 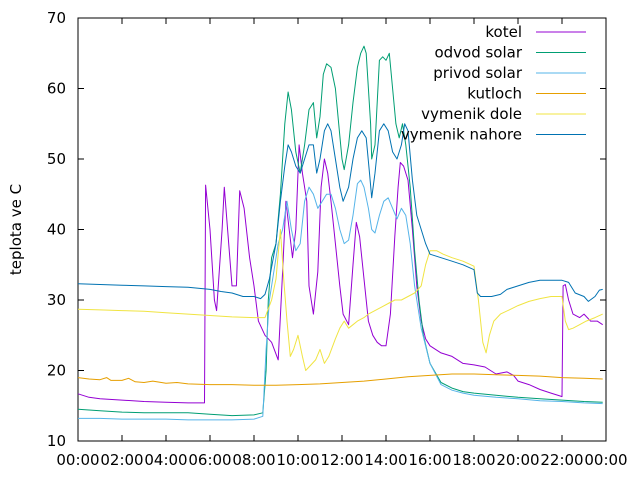 What do you see at coordinates (56, 18) in the screenshot?
I see `y-tick-label: 70` at bounding box center [56, 18].